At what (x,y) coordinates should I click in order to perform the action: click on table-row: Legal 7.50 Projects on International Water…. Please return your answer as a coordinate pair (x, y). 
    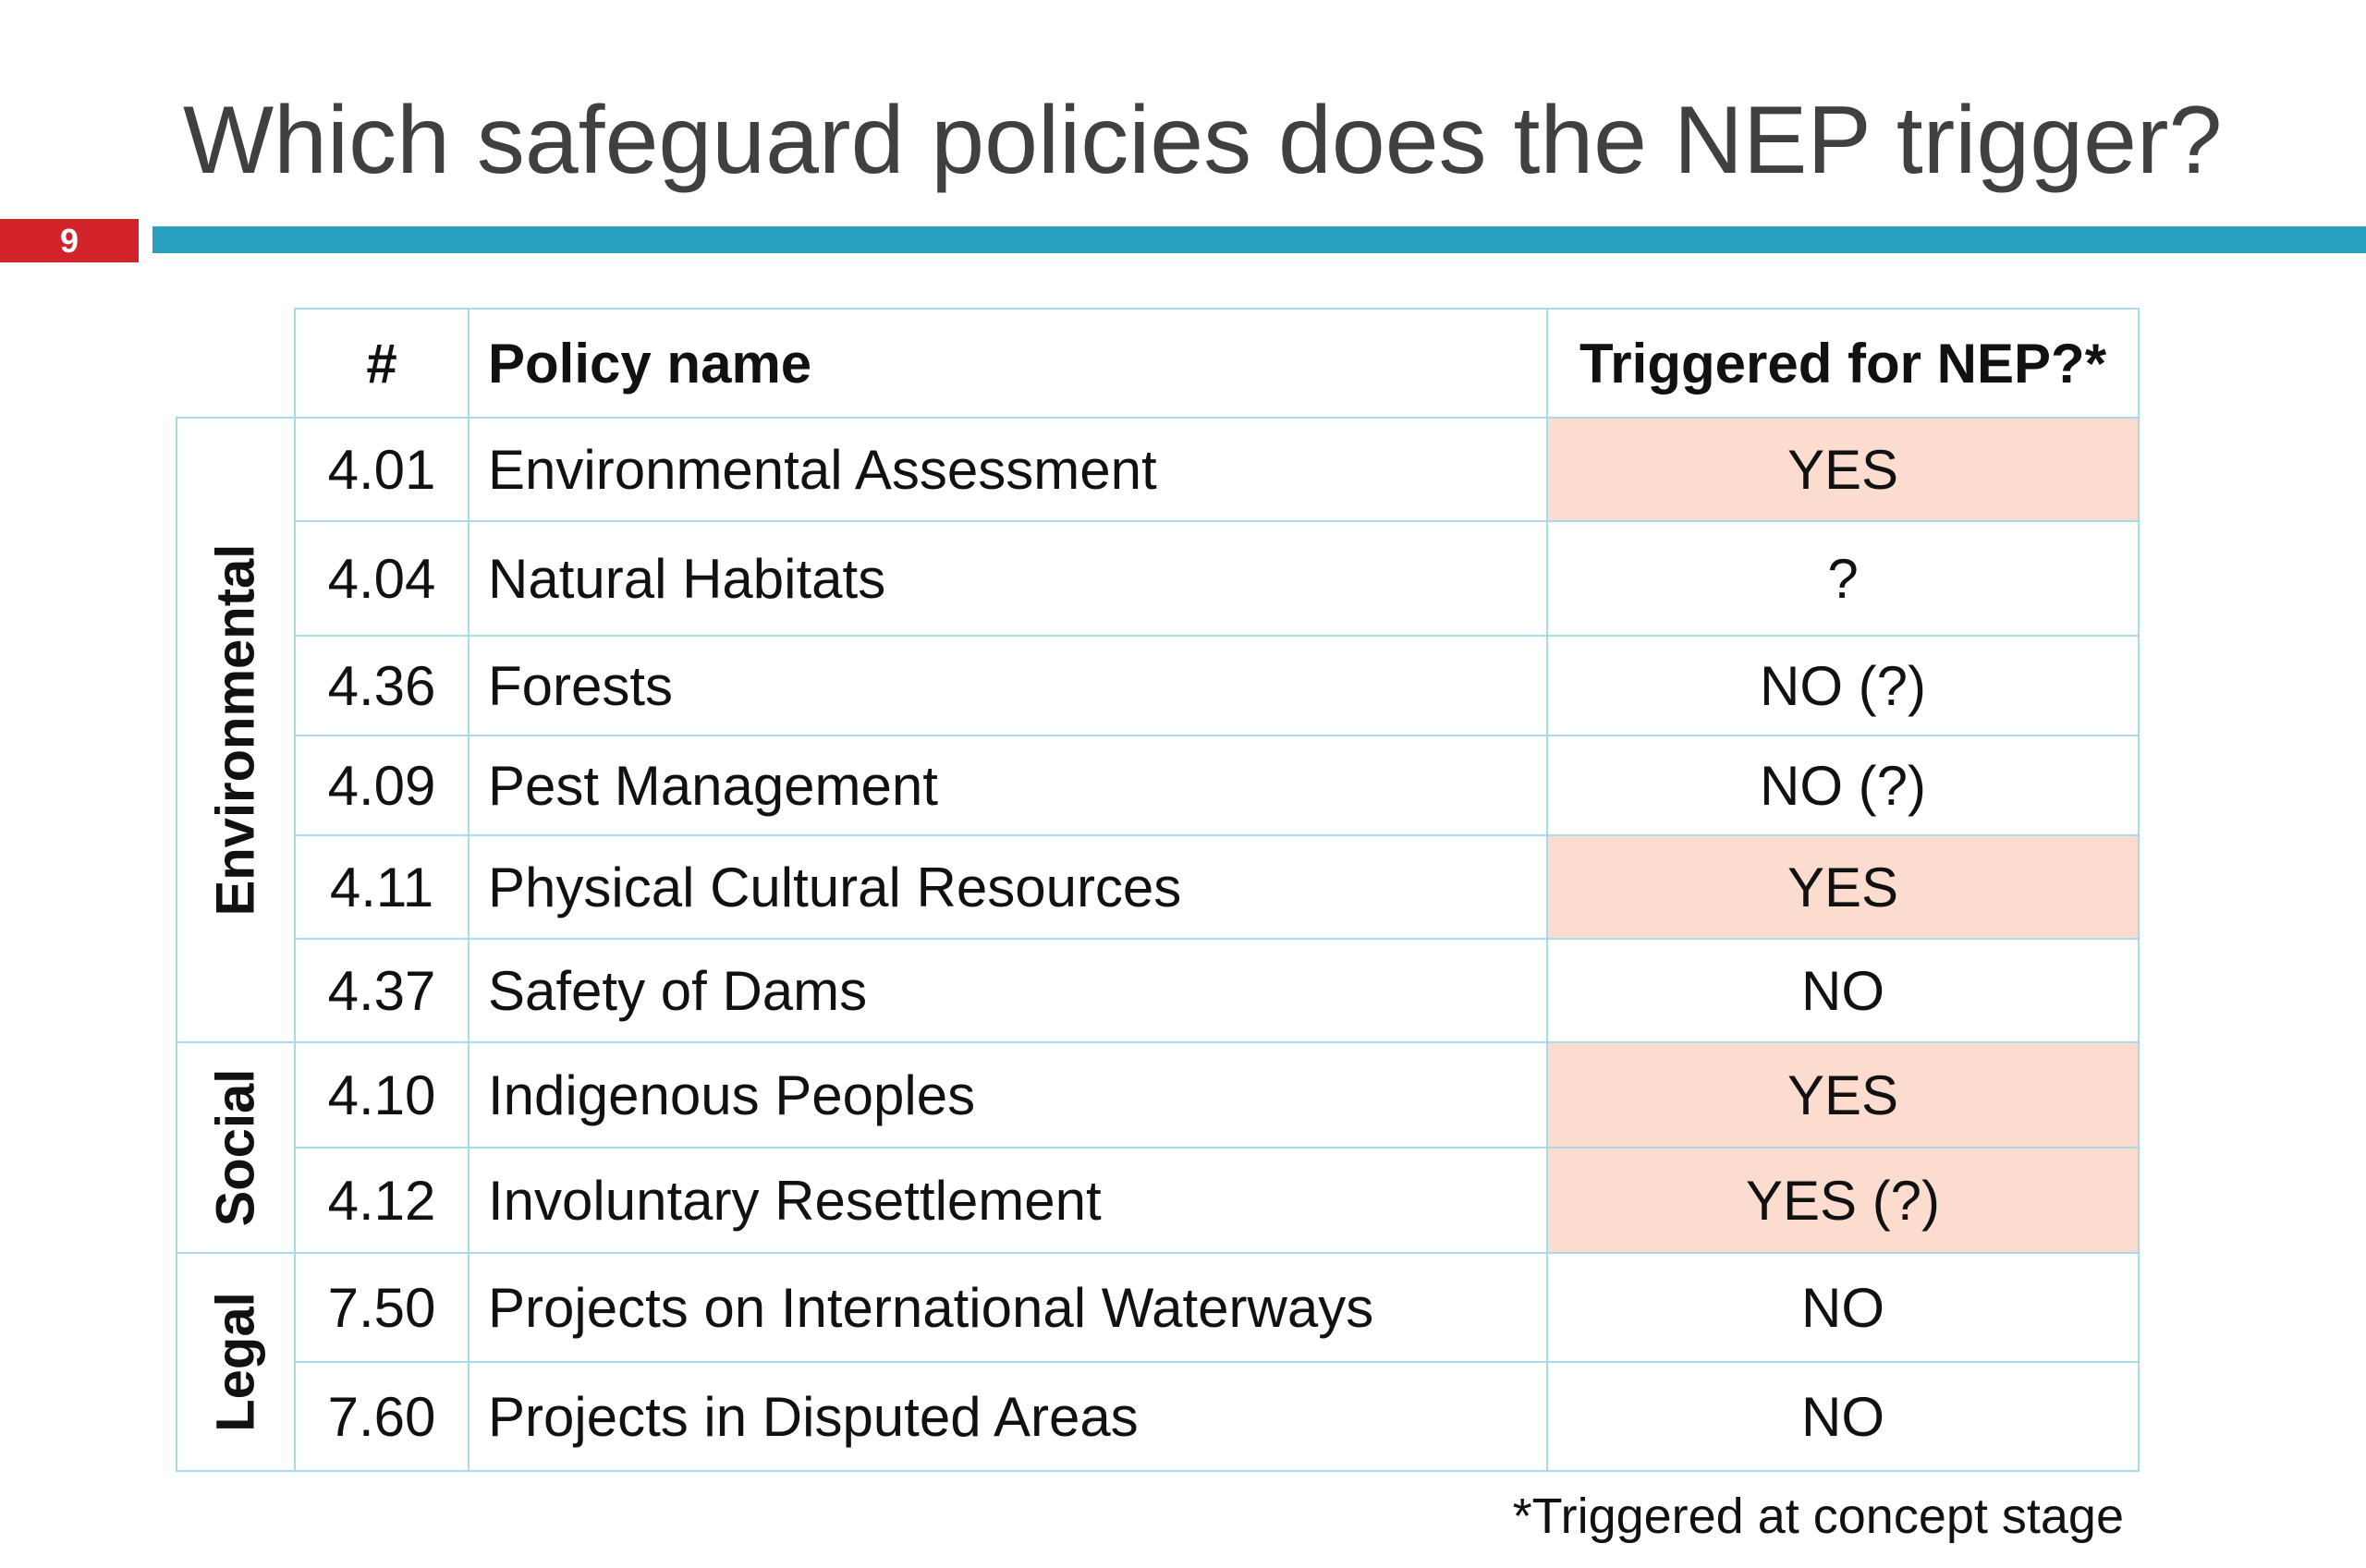
    Looking at the image, I should click on (1158, 1362).